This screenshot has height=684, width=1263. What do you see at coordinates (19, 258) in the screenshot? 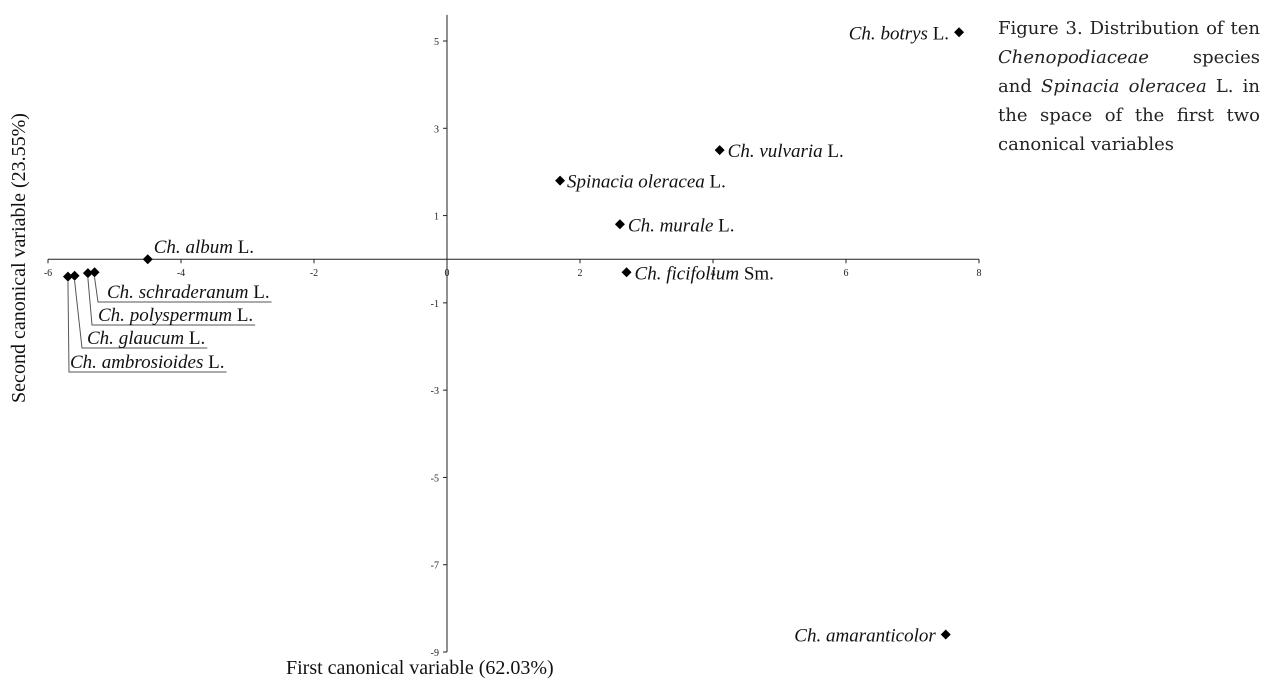
I see `y-axis-title: Second canonical variable (23.55%)` at bounding box center [19, 258].